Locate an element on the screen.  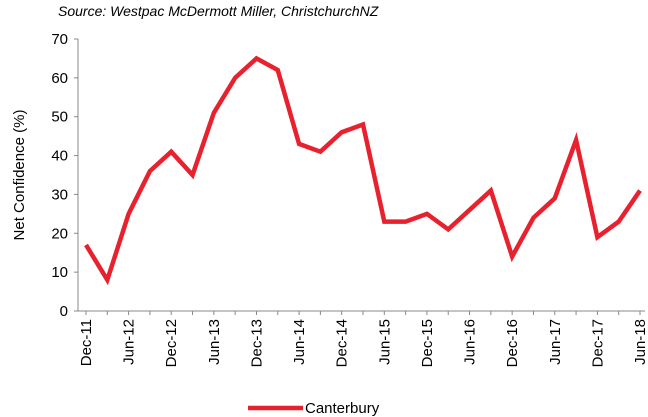
x-tick-label: Dec-17 is located at coordinates (597, 343).